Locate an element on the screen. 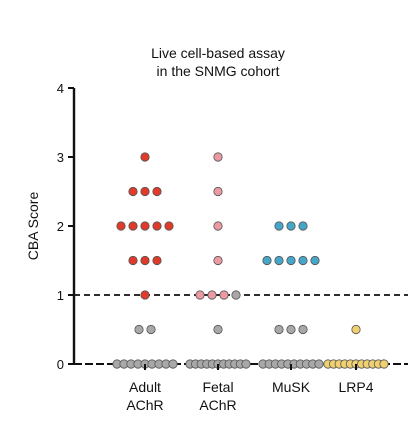 The image size is (419, 426). x-axis-ticks: Adult AChR Fetal AChR MuSK LRP4 is located at coordinates (250, 388).